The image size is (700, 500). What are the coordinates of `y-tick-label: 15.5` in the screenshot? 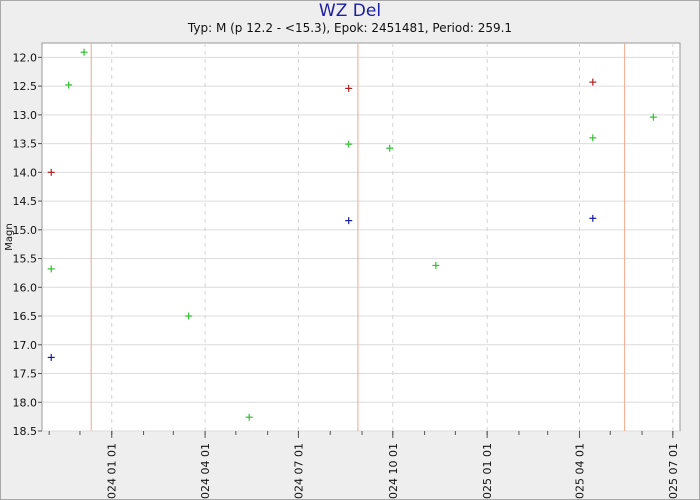 It's located at (25, 259).